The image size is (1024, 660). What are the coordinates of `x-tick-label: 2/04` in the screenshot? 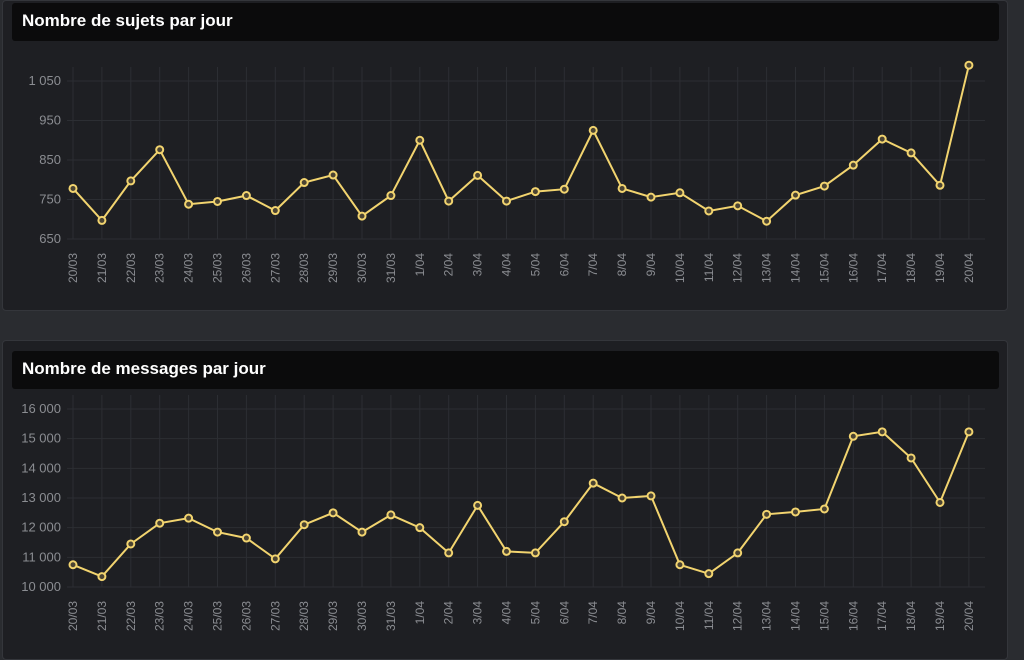 It's located at (449, 265).